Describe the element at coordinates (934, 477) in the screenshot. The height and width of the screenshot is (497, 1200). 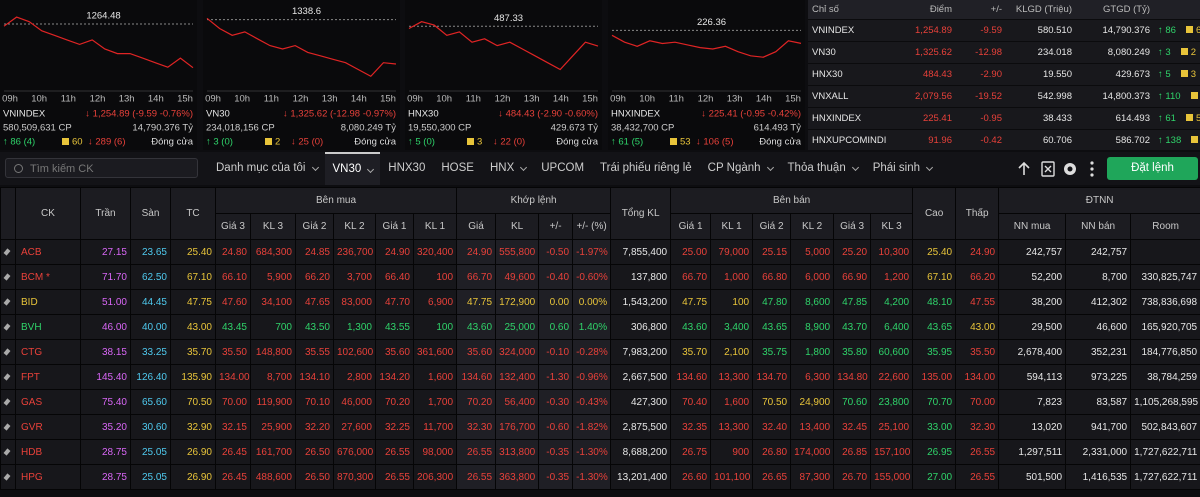
I see `cell: 27.00` at that location.